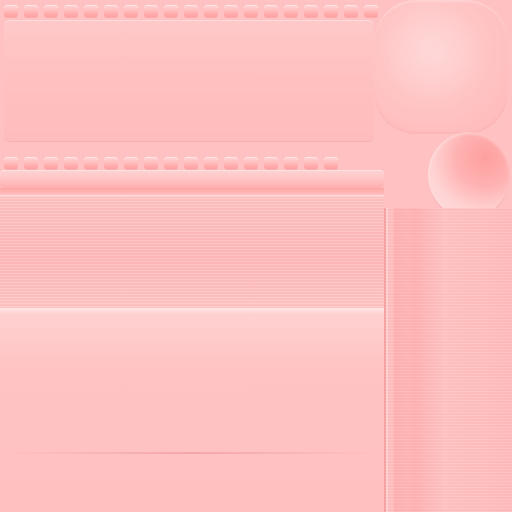 This screenshot has width=512, height=512. I want to click on lower-panel-highlight, so click(192, 311).